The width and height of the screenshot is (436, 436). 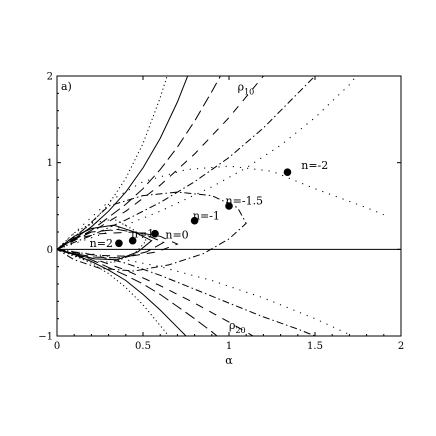 I want to click on point-n=-2, so click(x=287, y=172).